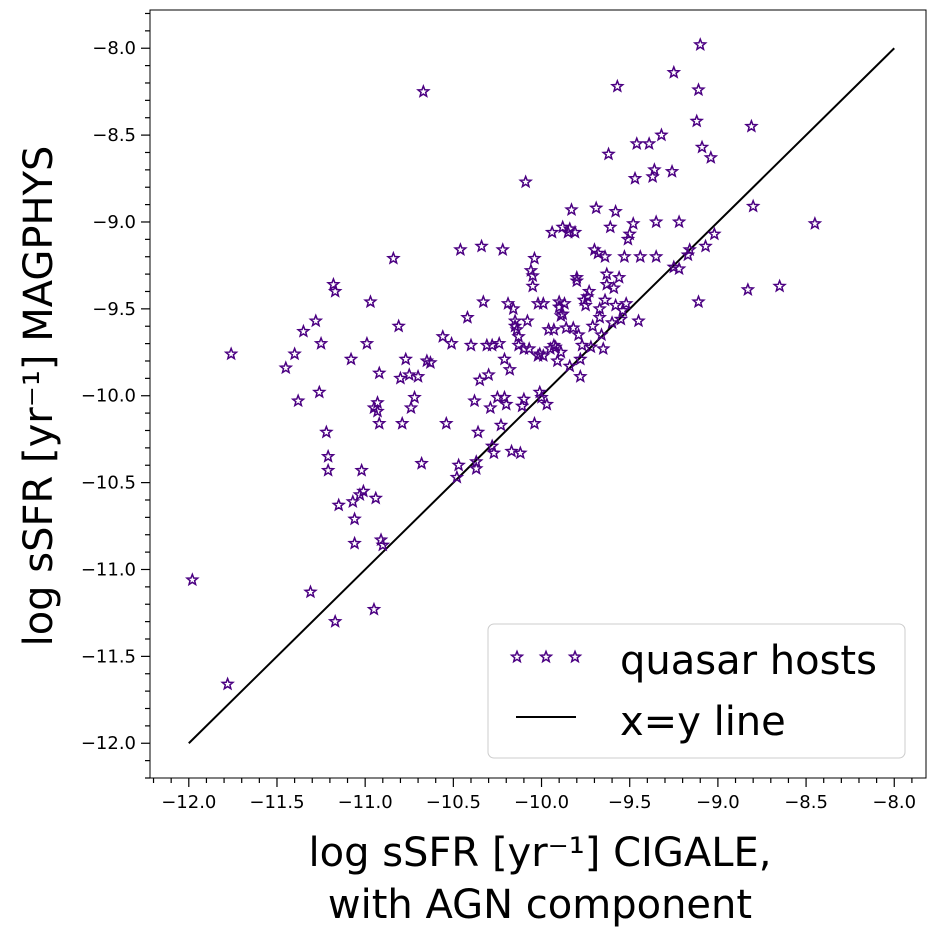 The height and width of the screenshot is (935, 936). What do you see at coordinates (703, 722) in the screenshot?
I see `legend-label-xy-line: x=y line` at bounding box center [703, 722].